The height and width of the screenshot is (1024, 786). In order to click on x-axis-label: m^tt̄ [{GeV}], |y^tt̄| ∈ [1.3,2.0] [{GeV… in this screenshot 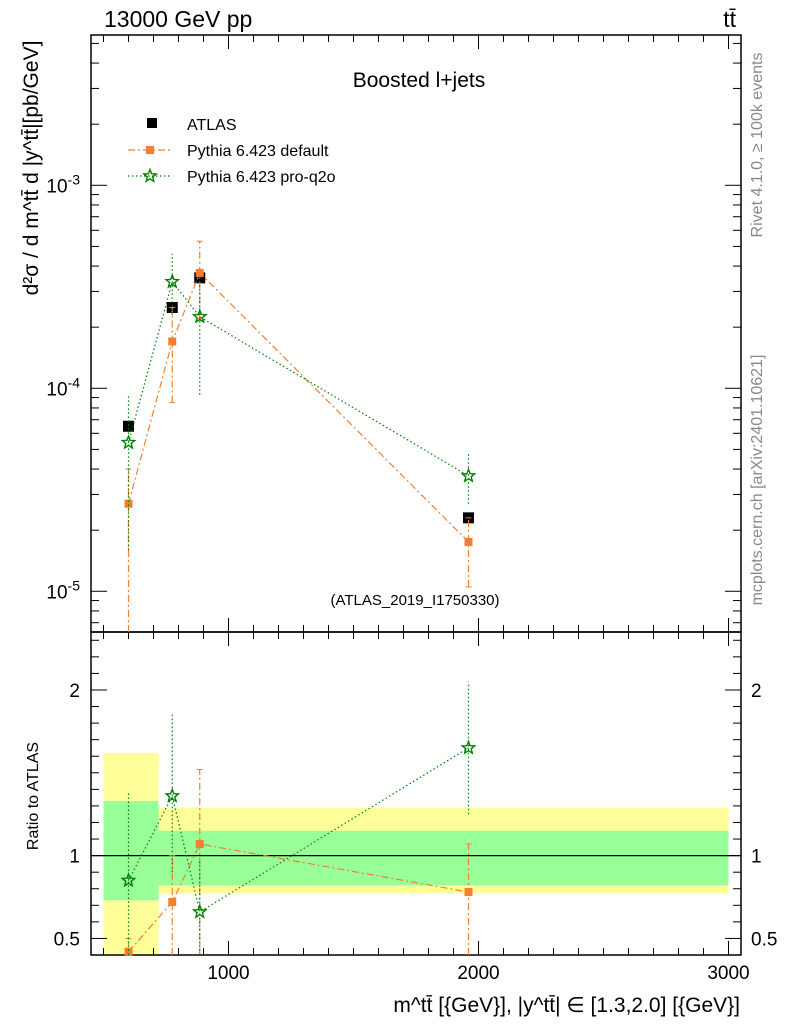, I will do `click(566, 1005)`.